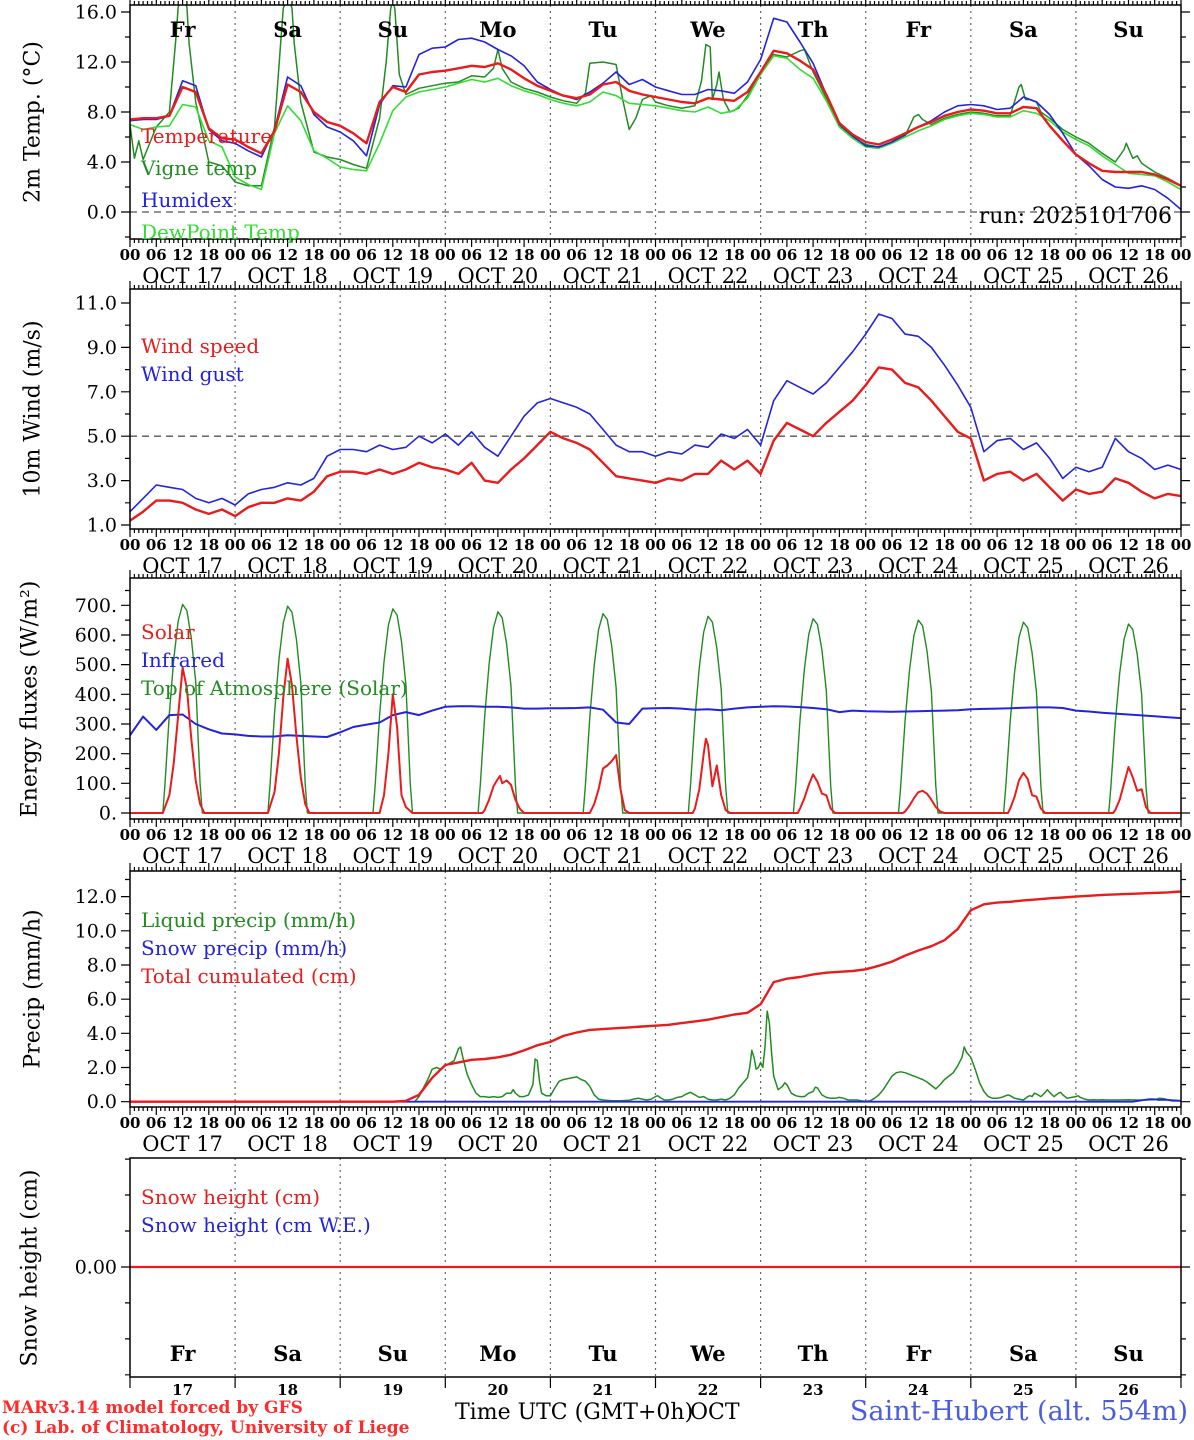  I want to click on svg-text: 22, so click(708, 1390).